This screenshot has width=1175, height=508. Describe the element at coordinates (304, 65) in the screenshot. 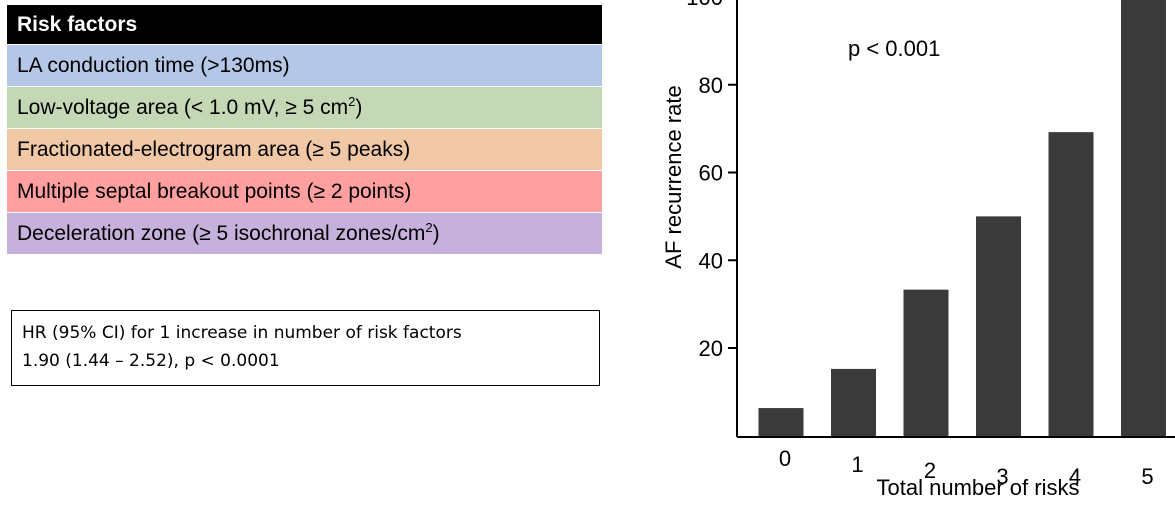

I see `risk-row-la-conduction: LA conduction time (>130ms)` at that location.